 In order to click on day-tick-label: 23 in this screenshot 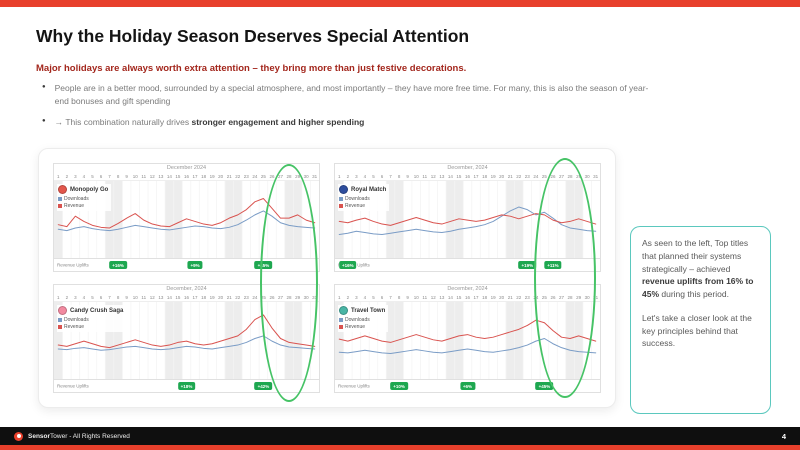, I will do `click(527, 176)`.